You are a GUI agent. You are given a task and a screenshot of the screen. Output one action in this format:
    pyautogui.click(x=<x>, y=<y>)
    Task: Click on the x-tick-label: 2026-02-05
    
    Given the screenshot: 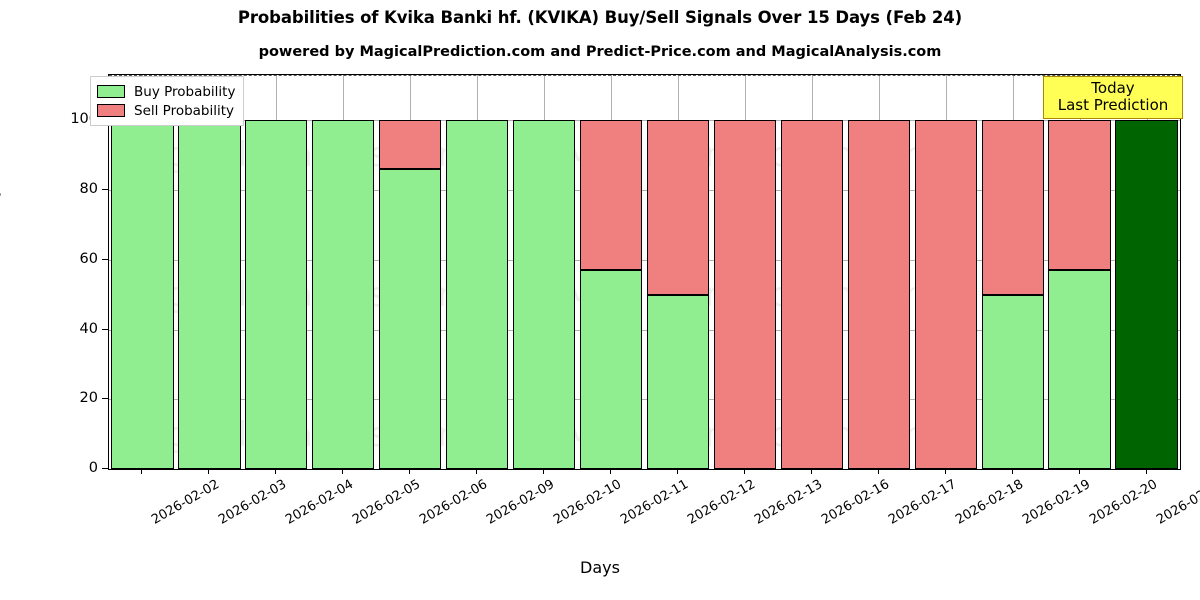 What is the action you would take?
    pyautogui.click(x=387, y=502)
    